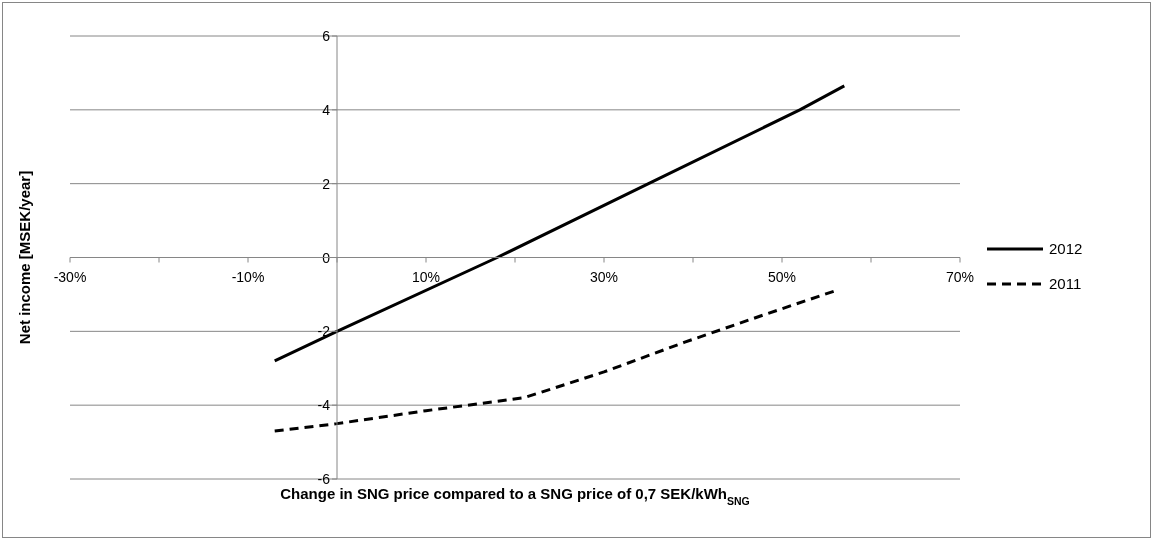 The image size is (1153, 540). Describe the element at coordinates (515, 496) in the screenshot. I see `x-axis-title: Change in SNG price compared to a SNG price of 0,7 SEK/kWh$_{SNG}$` at that location.